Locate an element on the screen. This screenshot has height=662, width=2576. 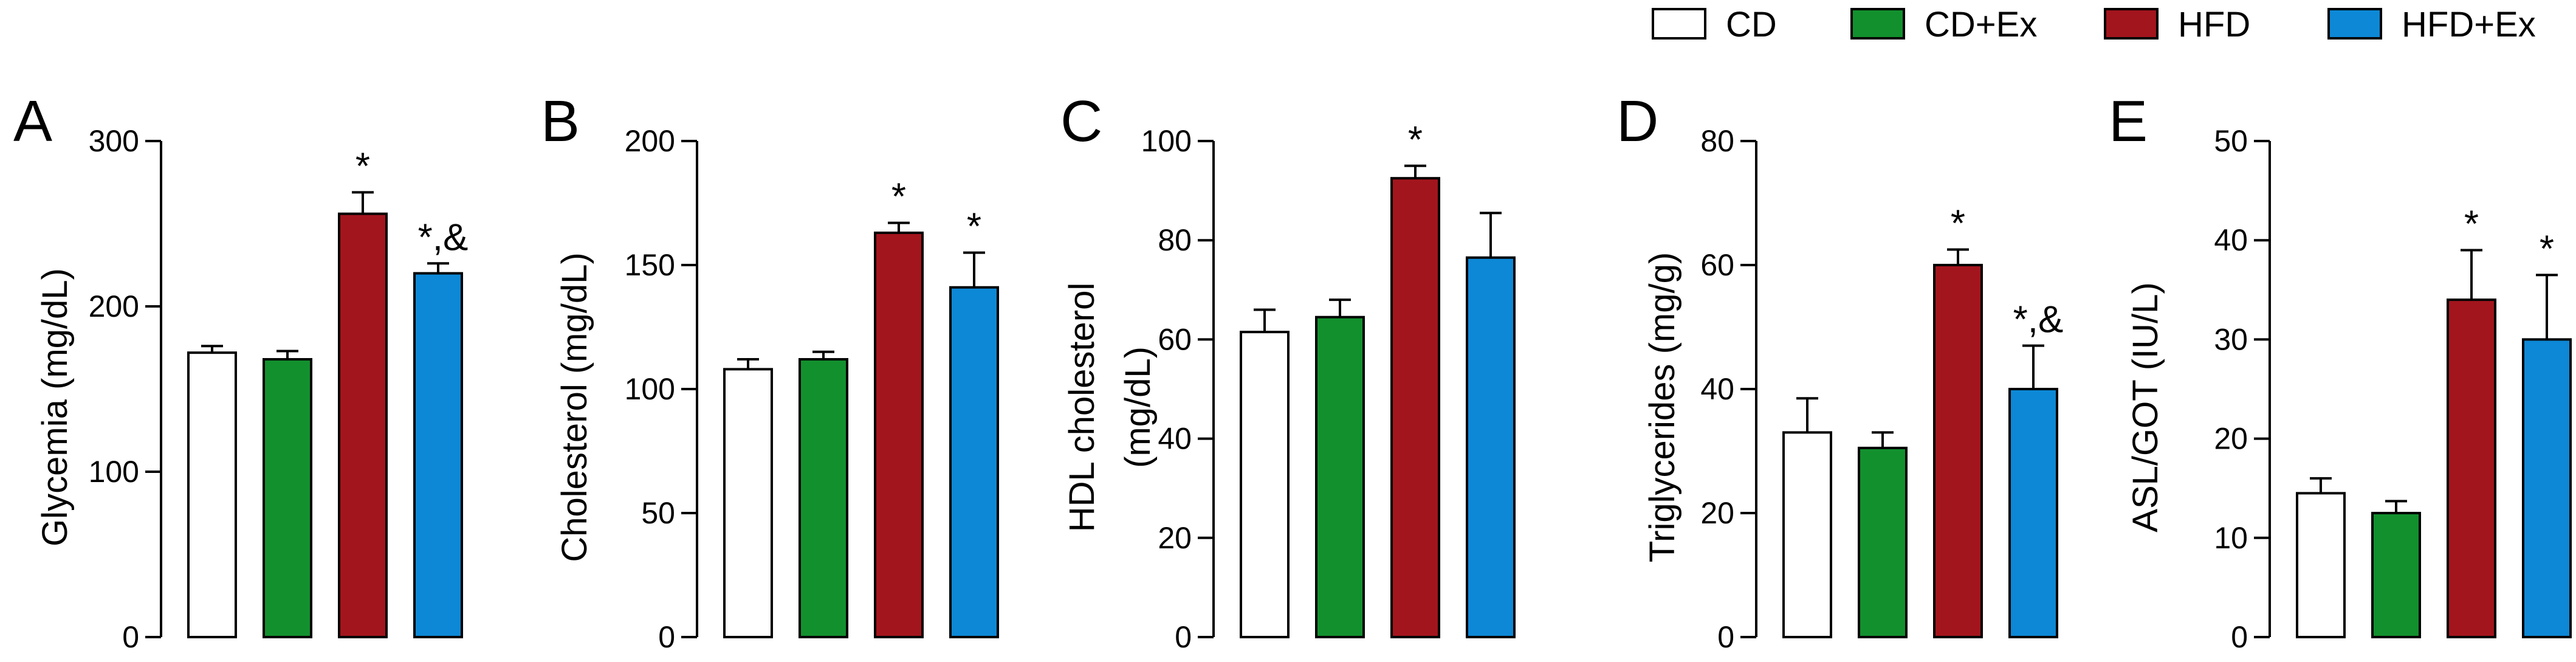
y-tick-label: 10 is located at coordinates (2231, 538).